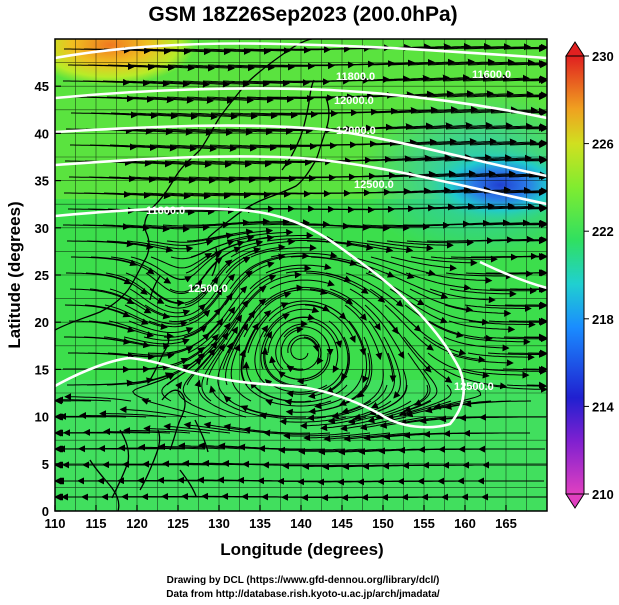  Describe the element at coordinates (301, 549) in the screenshot. I see `x-axis-label: Longitude (degrees)` at that location.